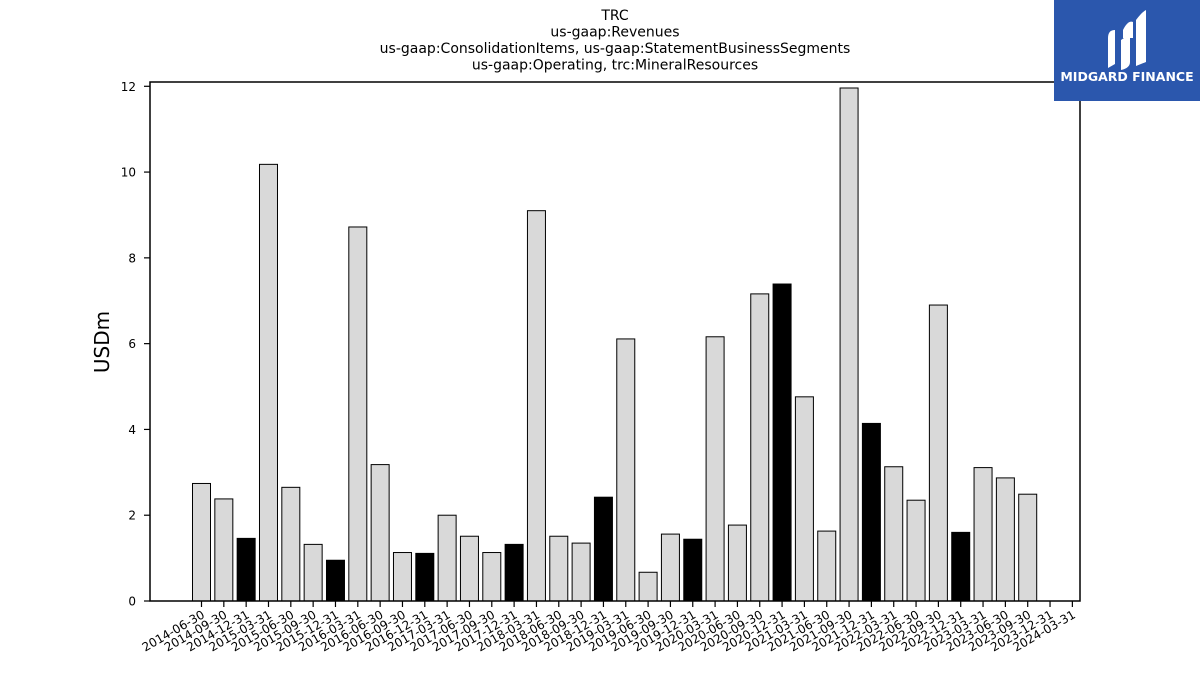 The width and height of the screenshot is (1200, 675). What do you see at coordinates (128, 173) in the screenshot?
I see `y-tick-label: 10` at bounding box center [128, 173].